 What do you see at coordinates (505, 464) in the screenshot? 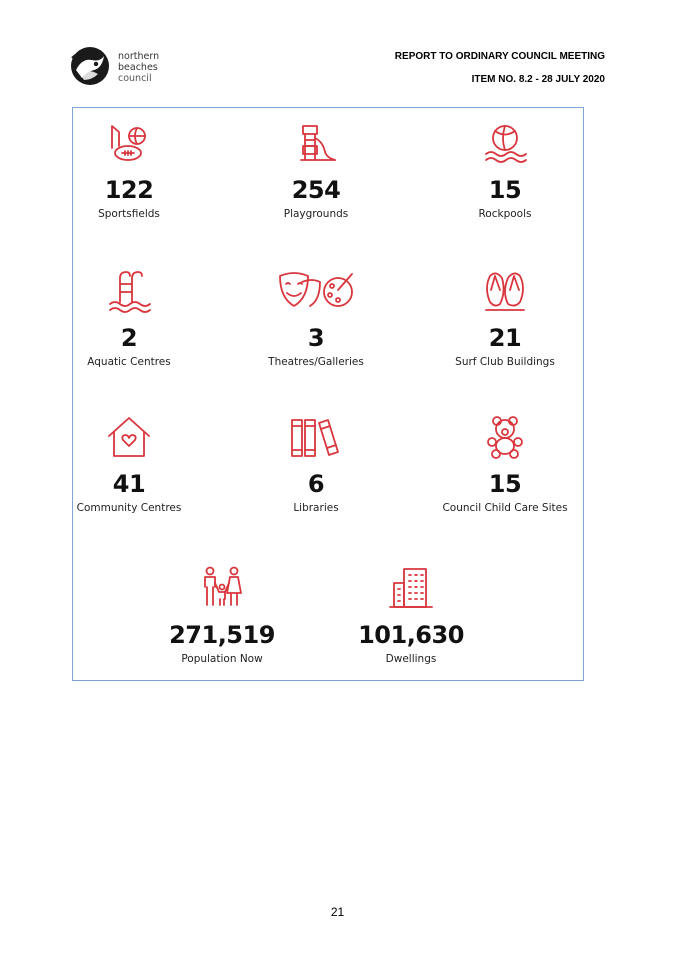
I see `stat-council-child-care-sites: 15 Council Child Care Sites` at bounding box center [505, 464].